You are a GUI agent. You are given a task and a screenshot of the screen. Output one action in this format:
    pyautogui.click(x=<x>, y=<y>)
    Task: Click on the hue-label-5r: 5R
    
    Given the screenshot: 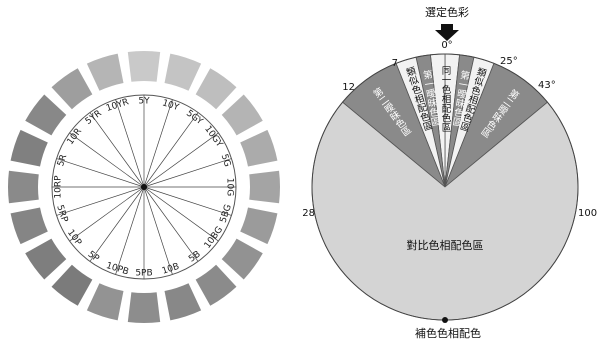 What is the action you would take?
    pyautogui.click(x=62, y=160)
    